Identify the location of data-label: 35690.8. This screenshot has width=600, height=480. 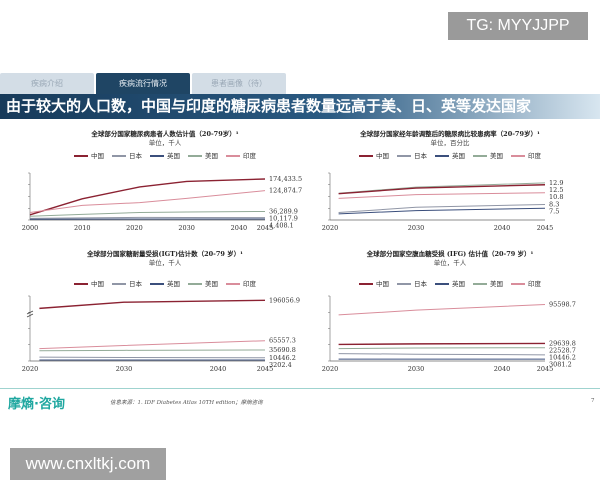
(282, 350).